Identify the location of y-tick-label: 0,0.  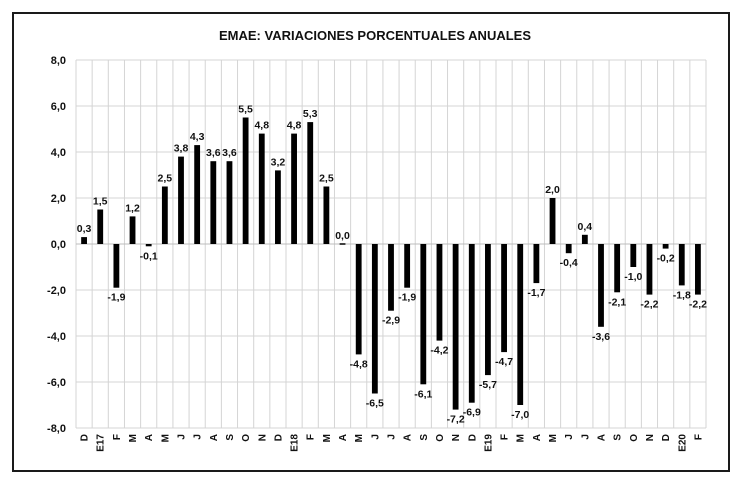
(58, 245).